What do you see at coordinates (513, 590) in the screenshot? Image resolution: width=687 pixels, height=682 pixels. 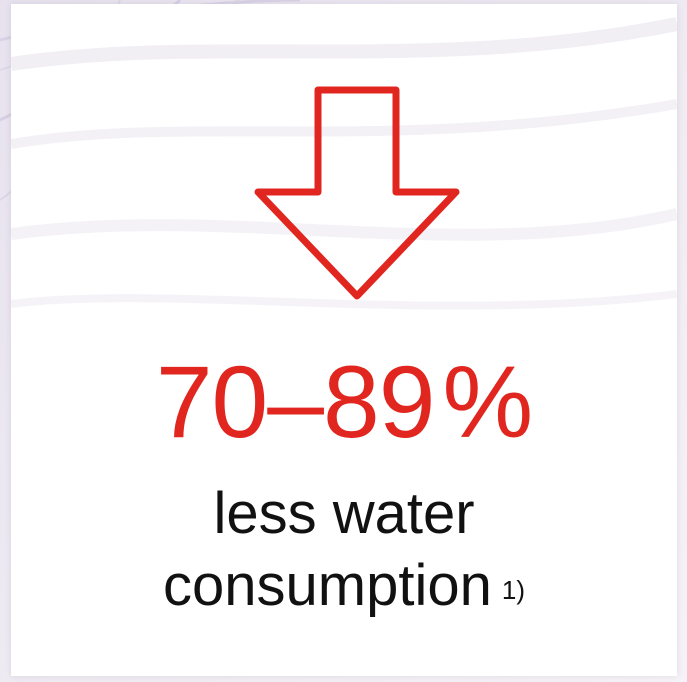 I see `footnote-marker: 1)` at bounding box center [513, 590].